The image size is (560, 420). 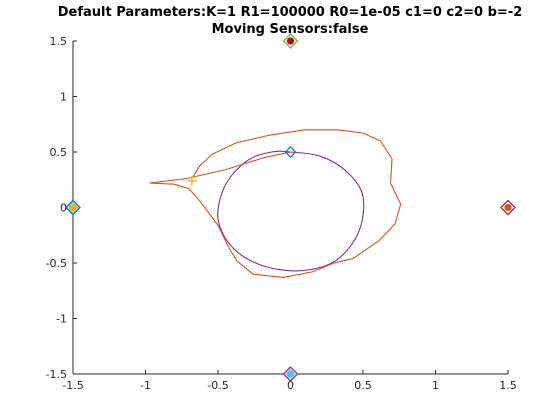 What do you see at coordinates (56, 374) in the screenshot?
I see `y-tick-label: -1.5` at bounding box center [56, 374].